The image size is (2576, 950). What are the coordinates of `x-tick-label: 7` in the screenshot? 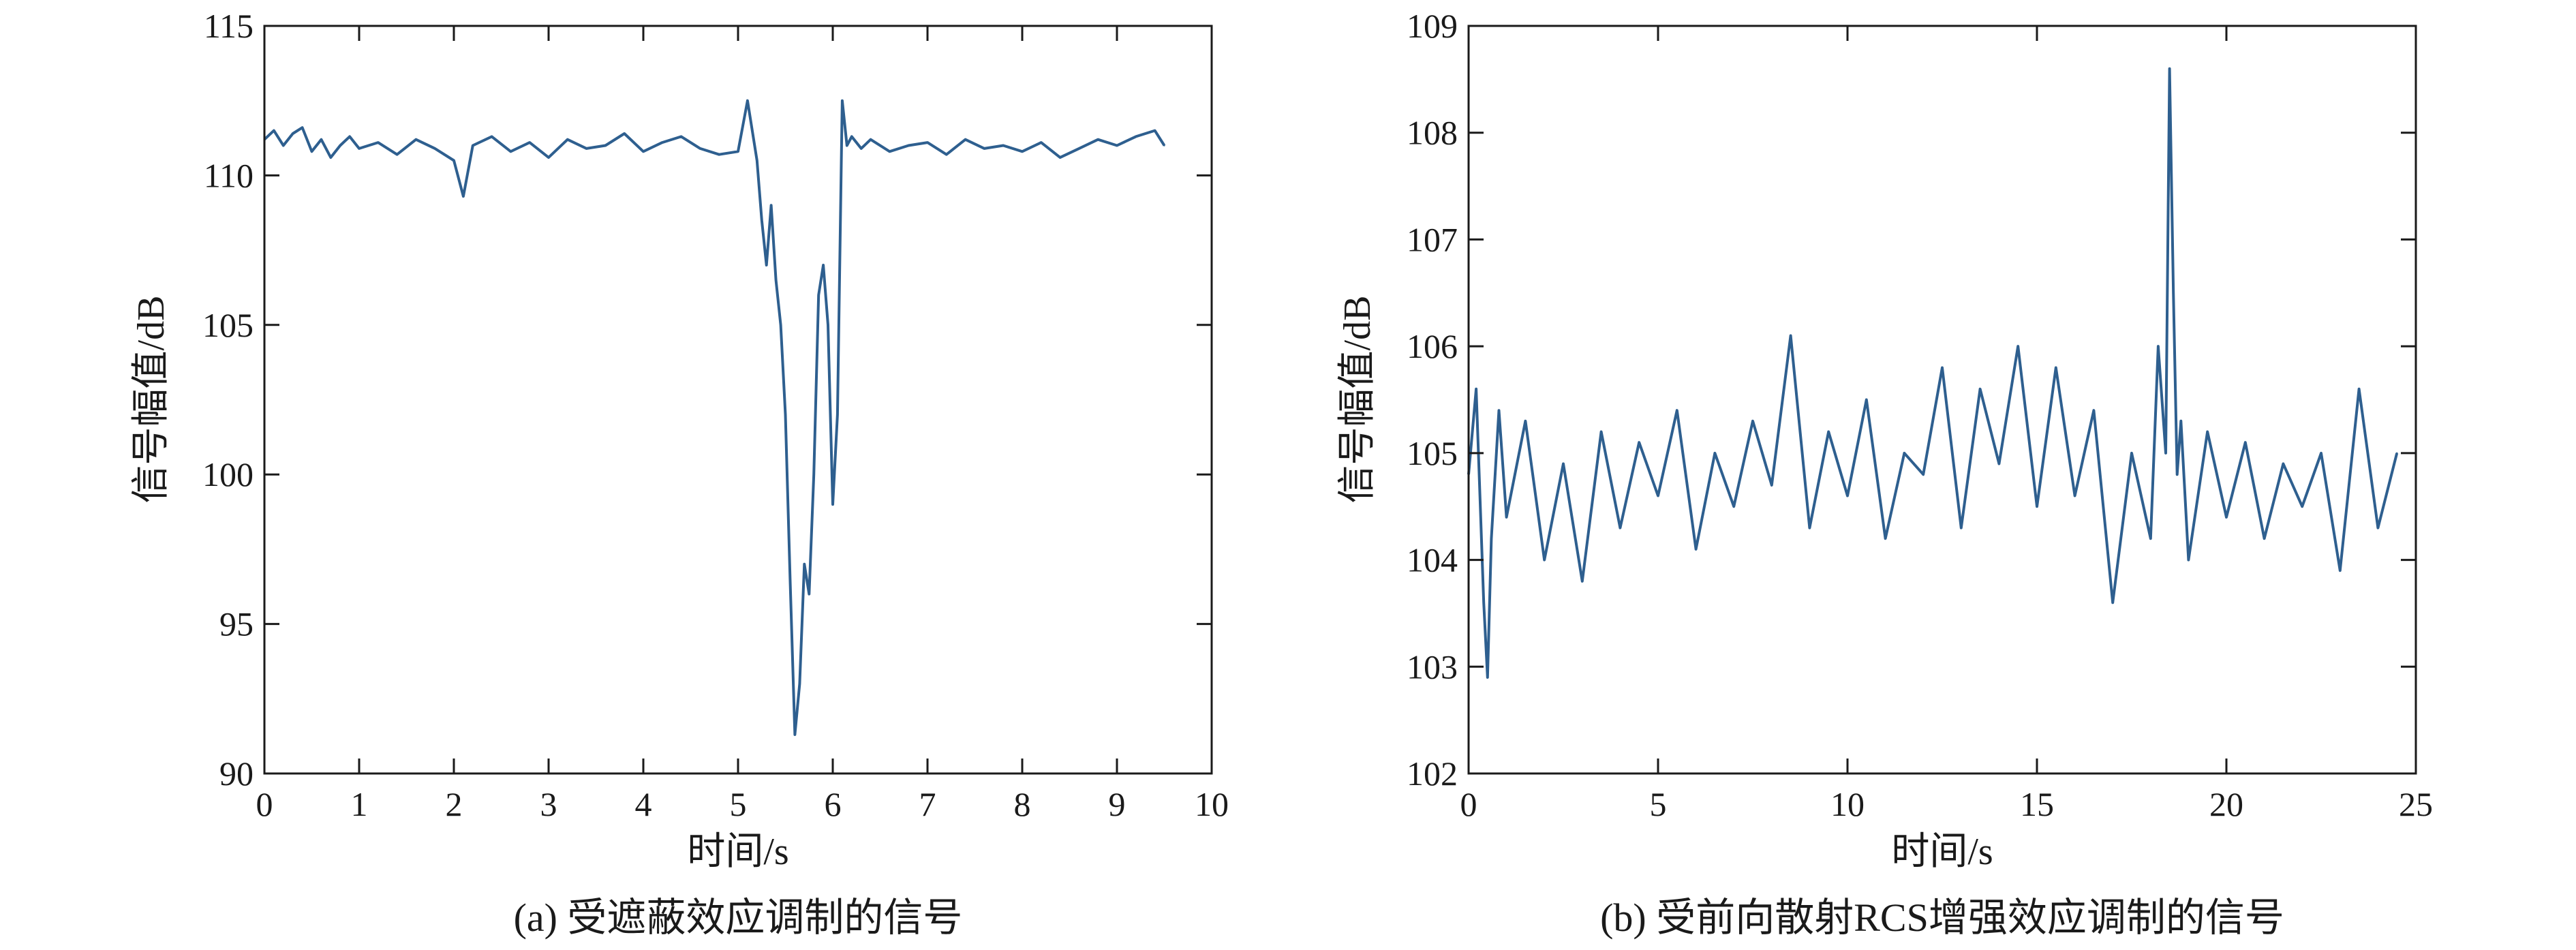 It's located at (927, 804).